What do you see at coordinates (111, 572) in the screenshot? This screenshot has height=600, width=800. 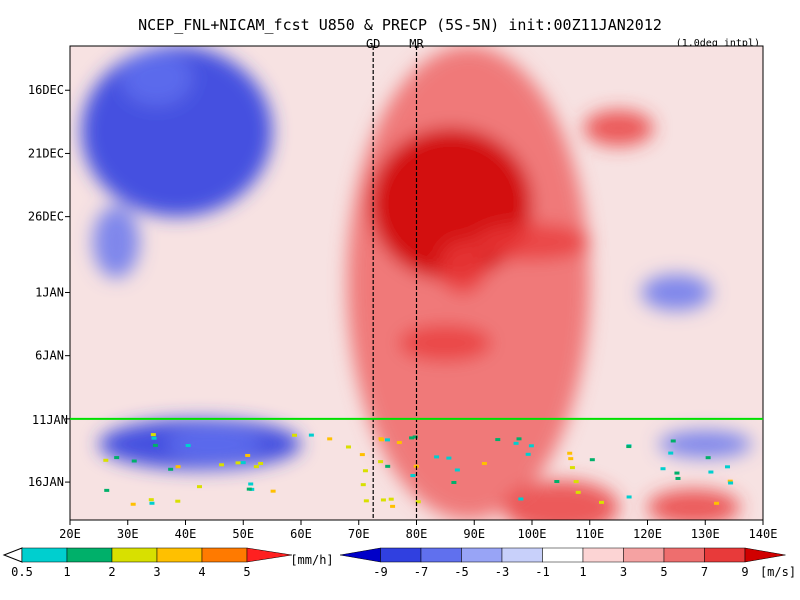 I see `precip-legend-label: 2` at bounding box center [111, 572].